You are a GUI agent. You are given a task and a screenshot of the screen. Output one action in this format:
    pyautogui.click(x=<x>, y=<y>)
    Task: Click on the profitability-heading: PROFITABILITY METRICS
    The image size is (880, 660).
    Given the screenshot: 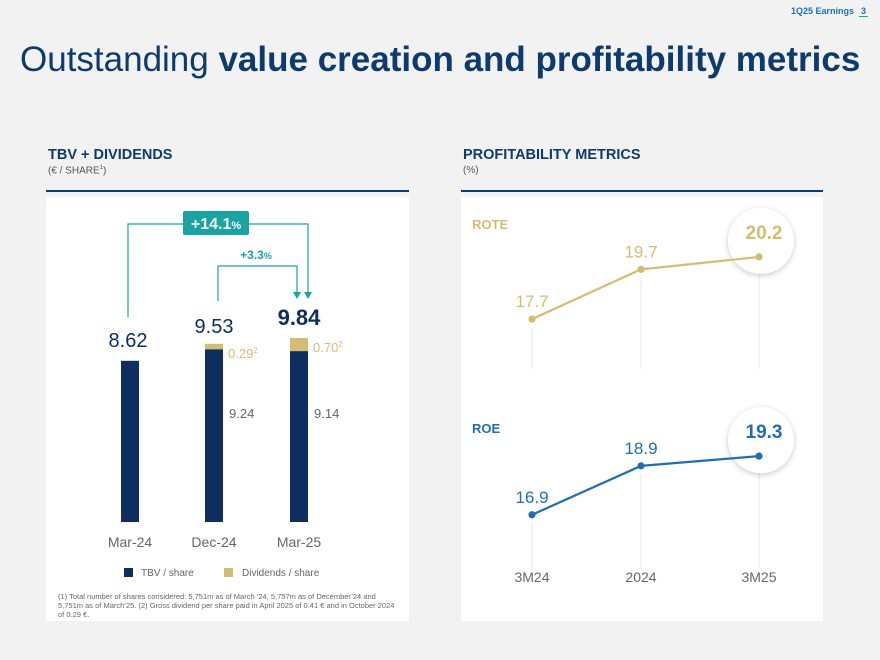 What is the action you would take?
    pyautogui.click(x=552, y=155)
    